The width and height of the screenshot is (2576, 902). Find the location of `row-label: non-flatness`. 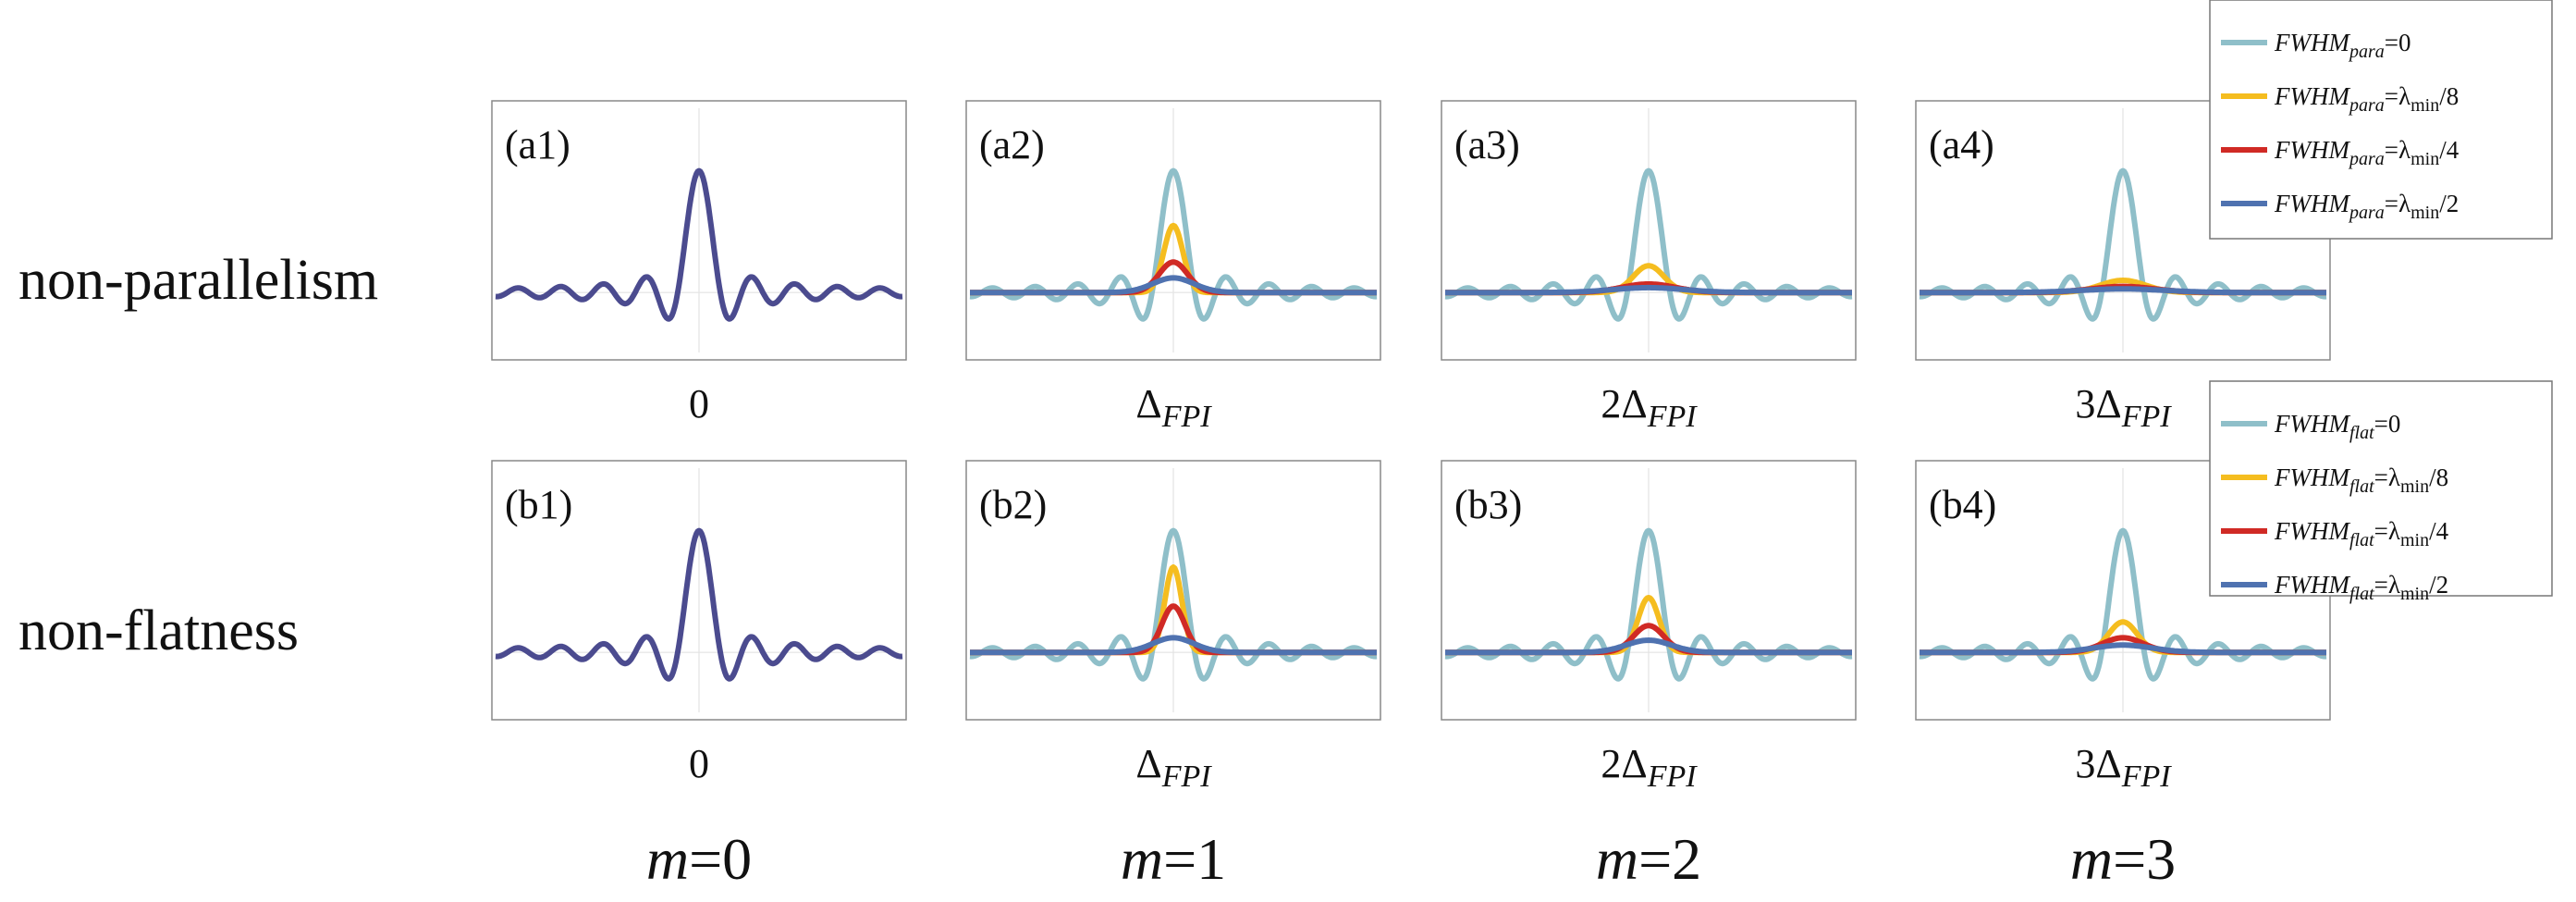

row-label: non-flatness is located at coordinates (158, 630).